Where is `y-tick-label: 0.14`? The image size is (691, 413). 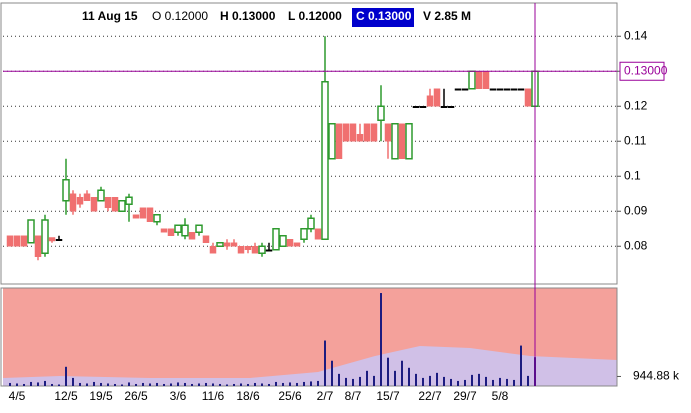
y-tick-label: 0.14 is located at coordinates (636, 35).